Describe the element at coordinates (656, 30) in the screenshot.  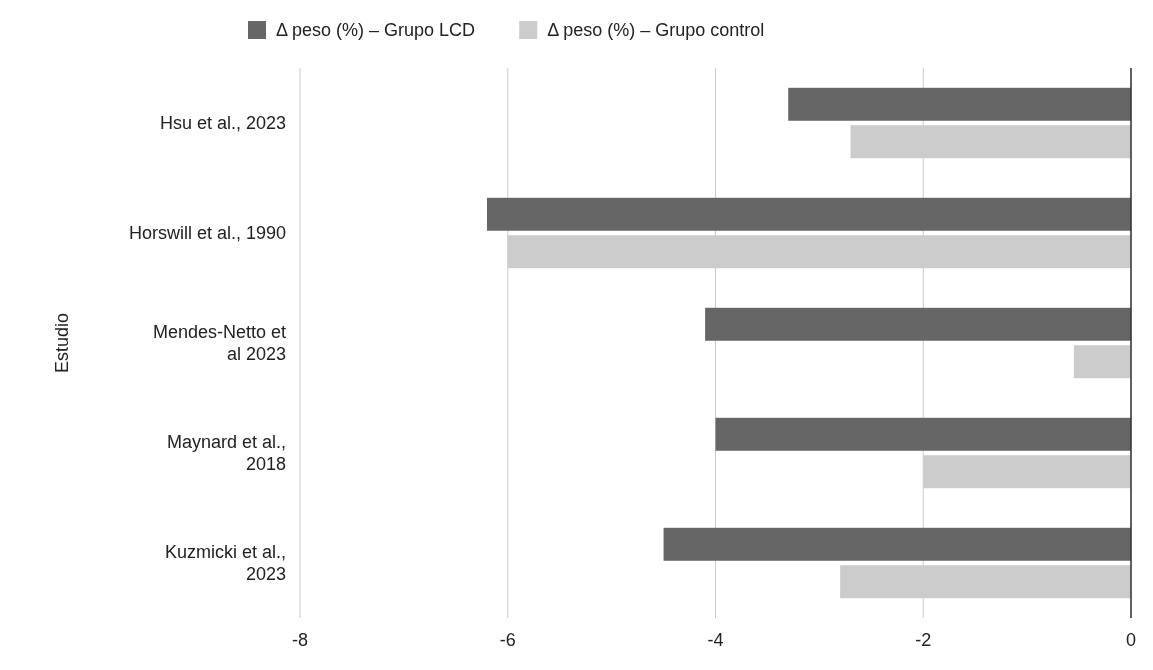
I see `legend-label: Δ peso (%) – Grupo control` at that location.